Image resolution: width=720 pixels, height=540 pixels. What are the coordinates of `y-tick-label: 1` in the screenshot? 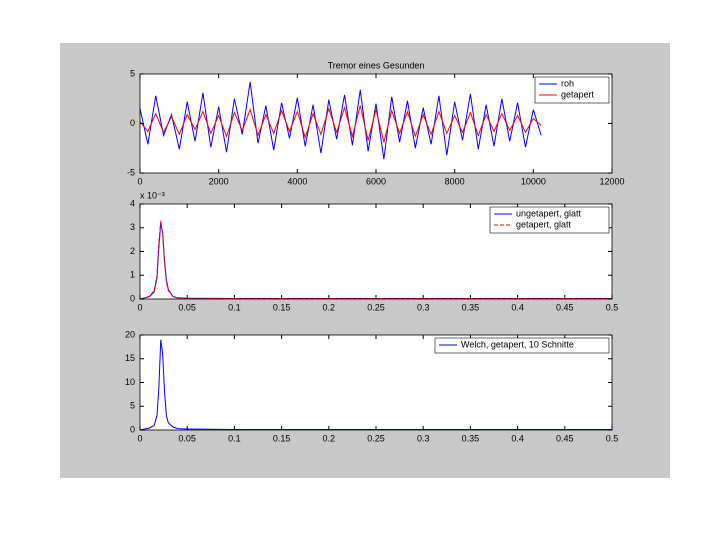 It's located at (132, 275).